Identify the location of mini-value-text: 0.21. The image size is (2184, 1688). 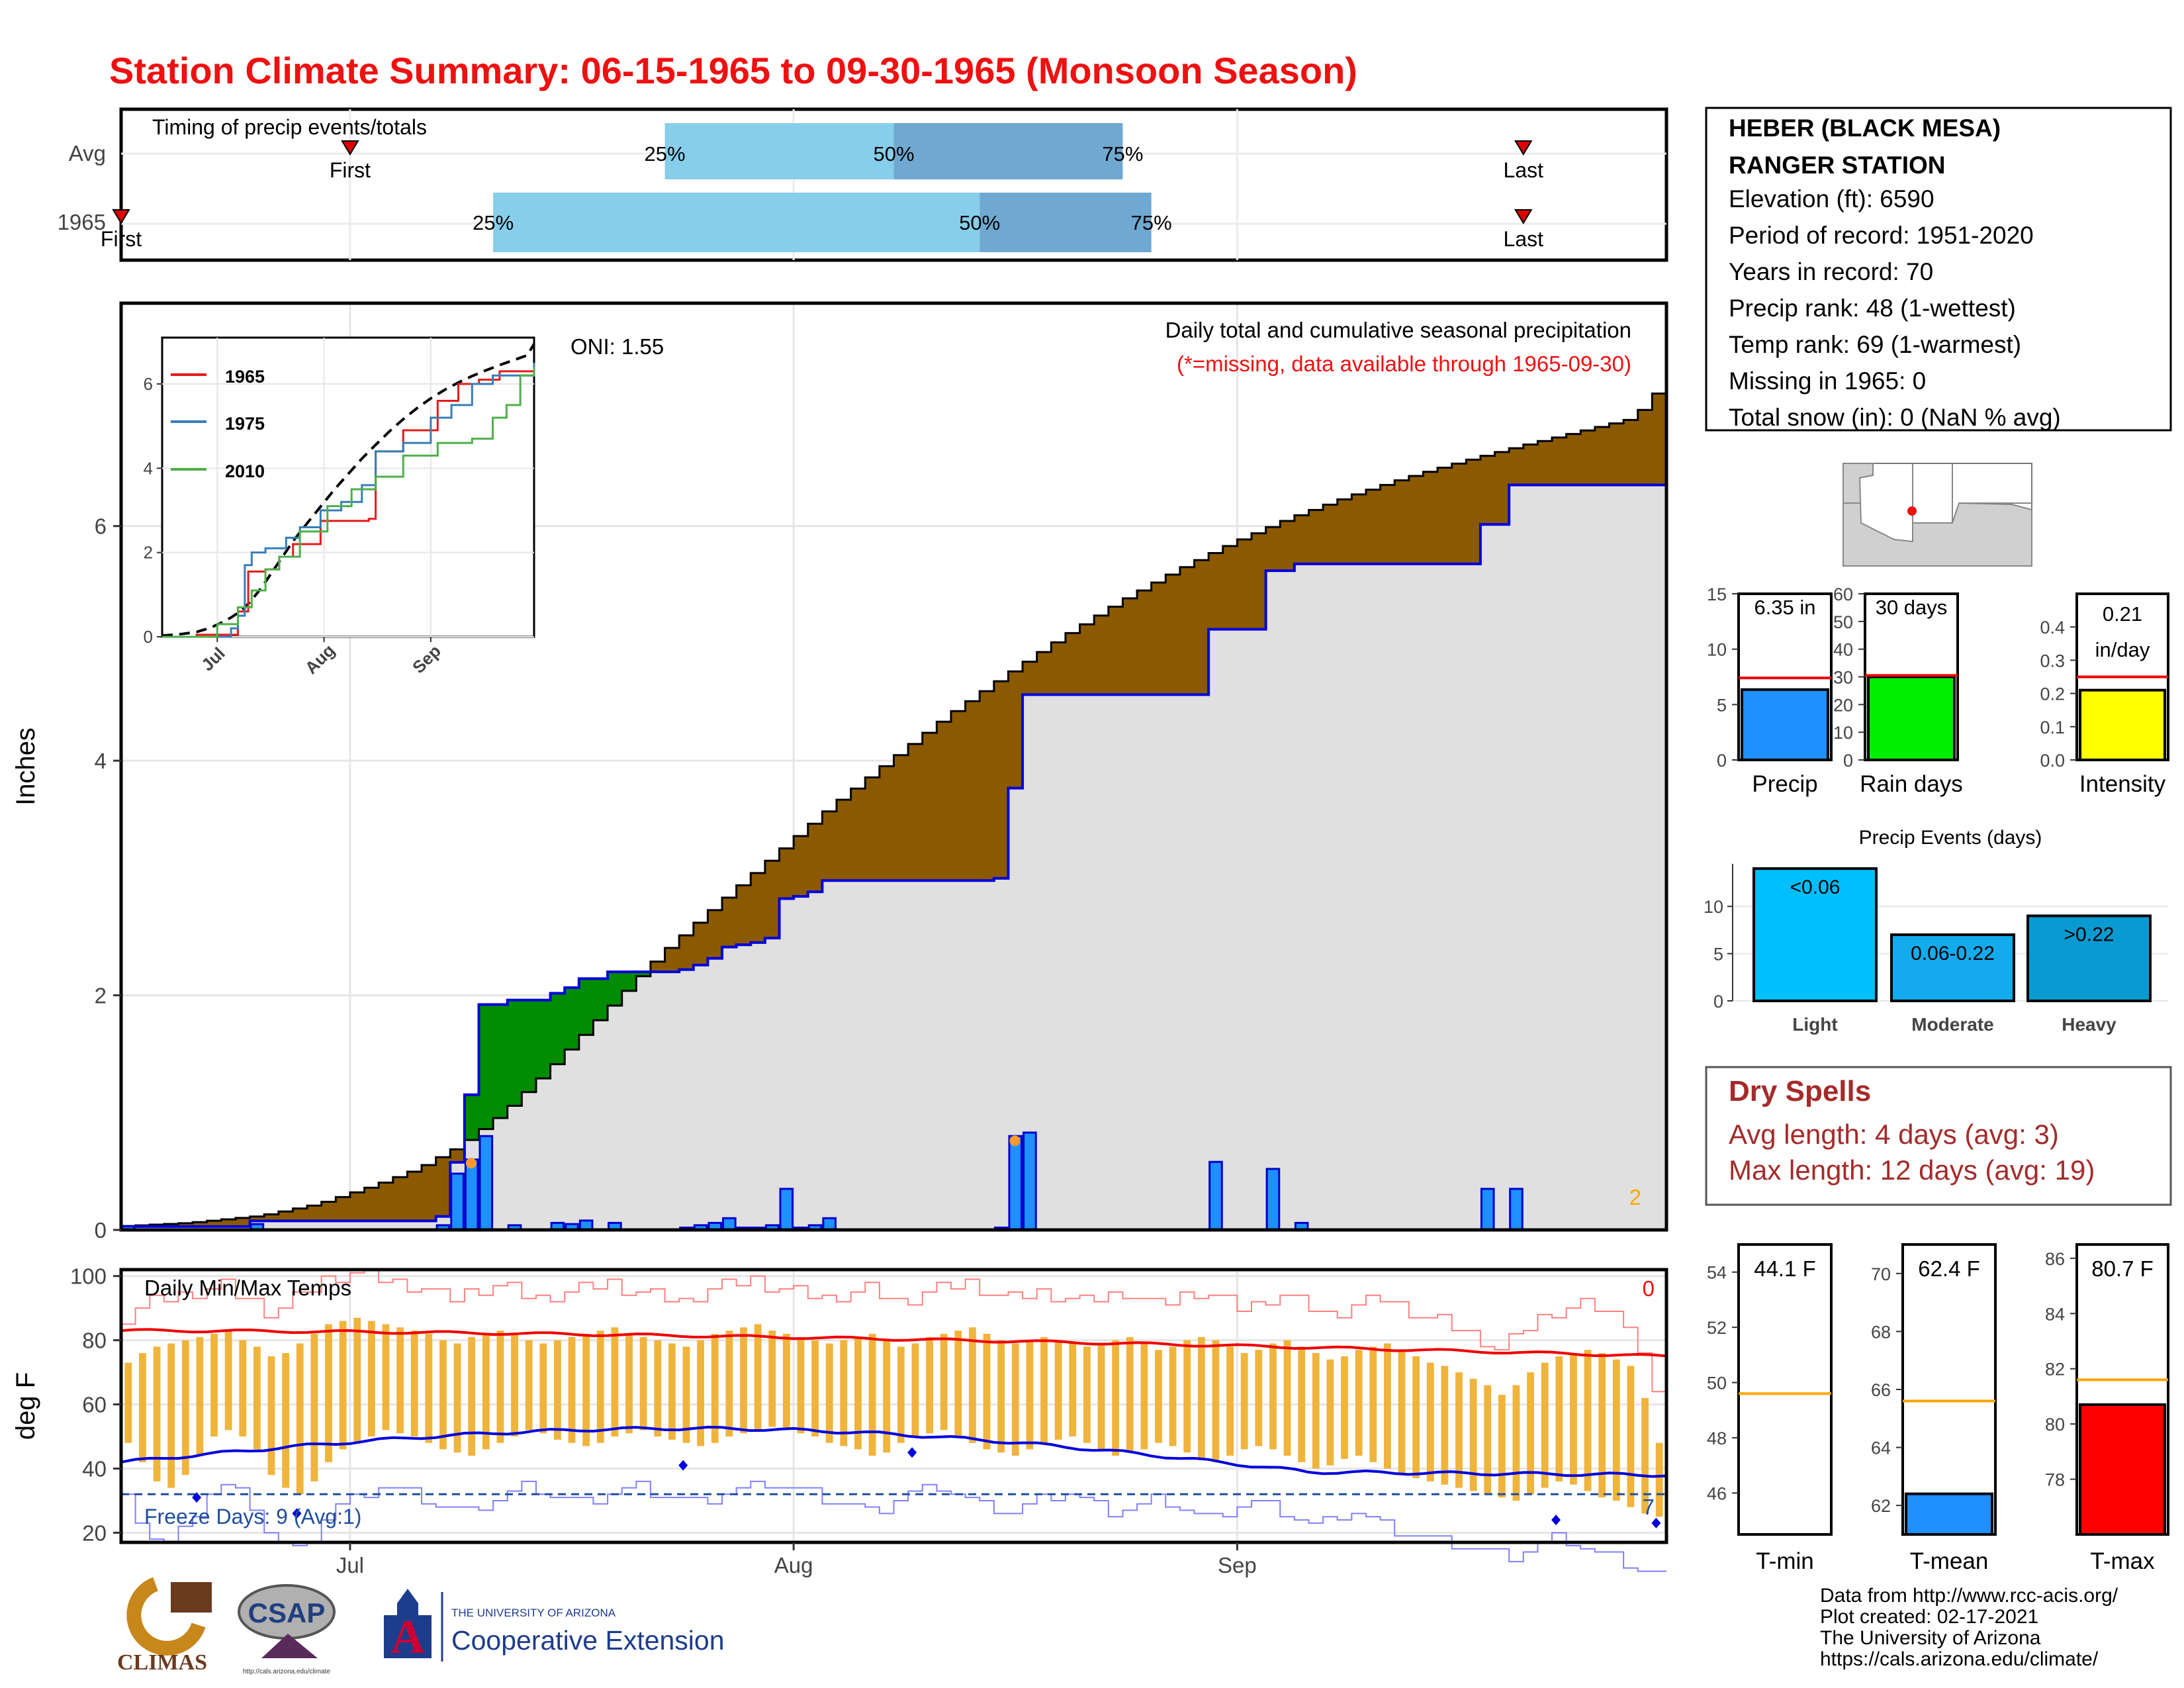
(2122, 614).